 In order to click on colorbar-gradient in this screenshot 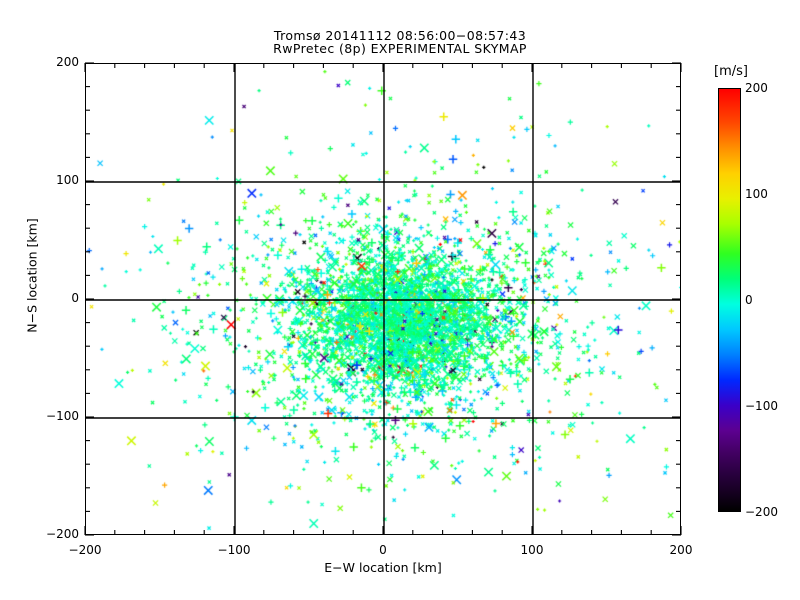, I will do `click(729, 300)`.